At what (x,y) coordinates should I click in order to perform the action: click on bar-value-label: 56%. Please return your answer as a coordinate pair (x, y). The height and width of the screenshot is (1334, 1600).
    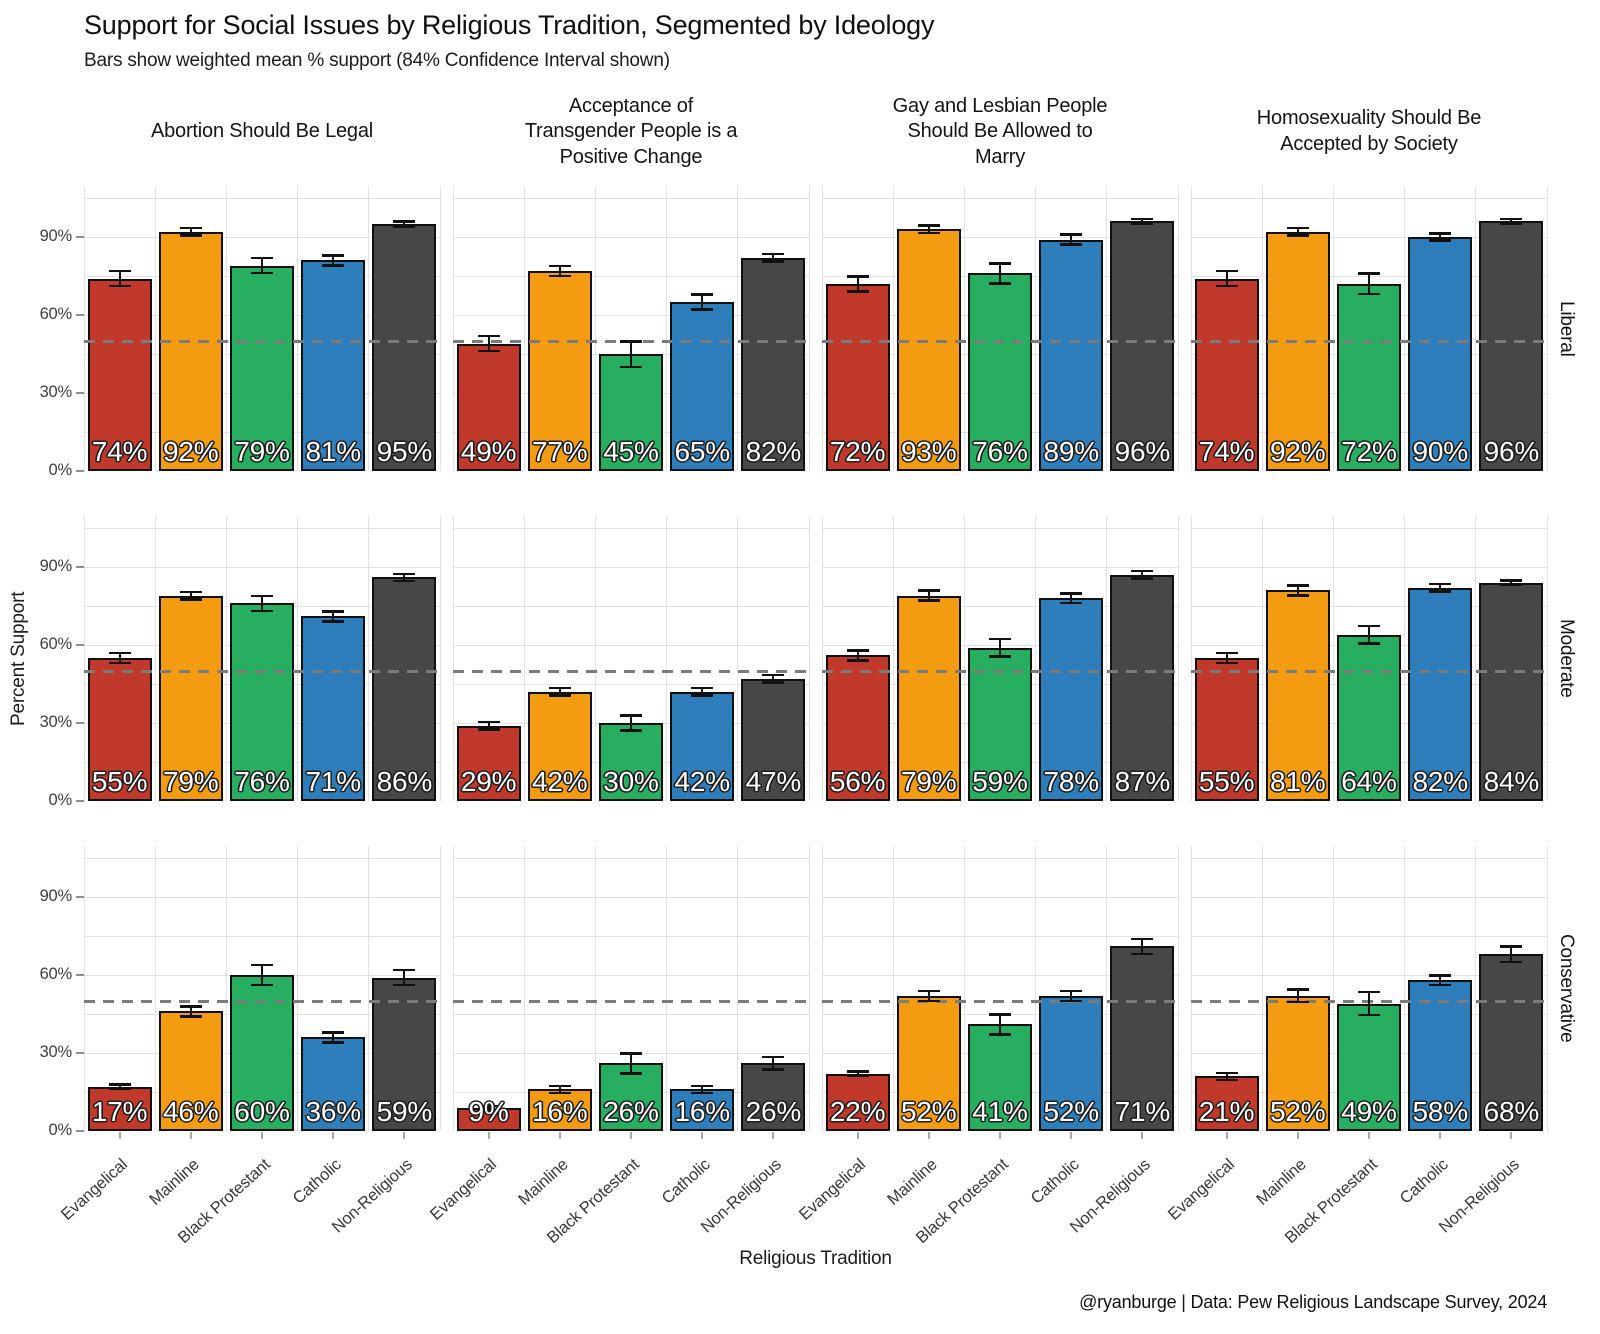
    Looking at the image, I should click on (857, 781).